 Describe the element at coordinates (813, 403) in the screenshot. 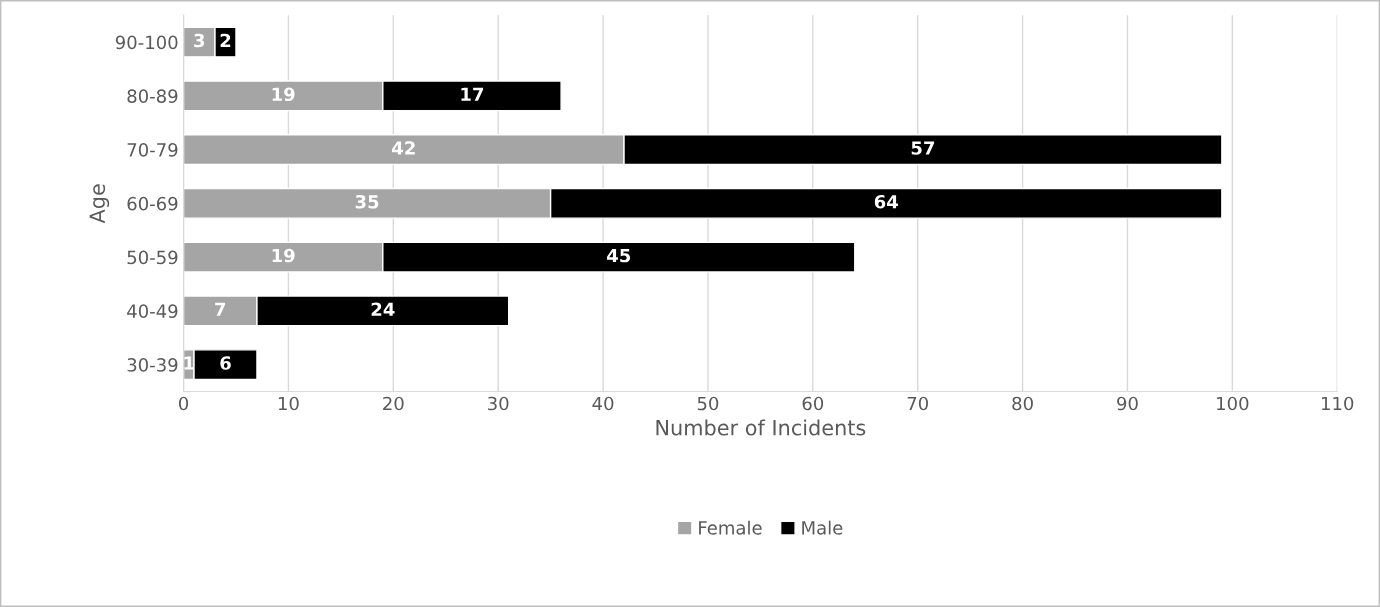

I see `x-tick-label: 60` at that location.